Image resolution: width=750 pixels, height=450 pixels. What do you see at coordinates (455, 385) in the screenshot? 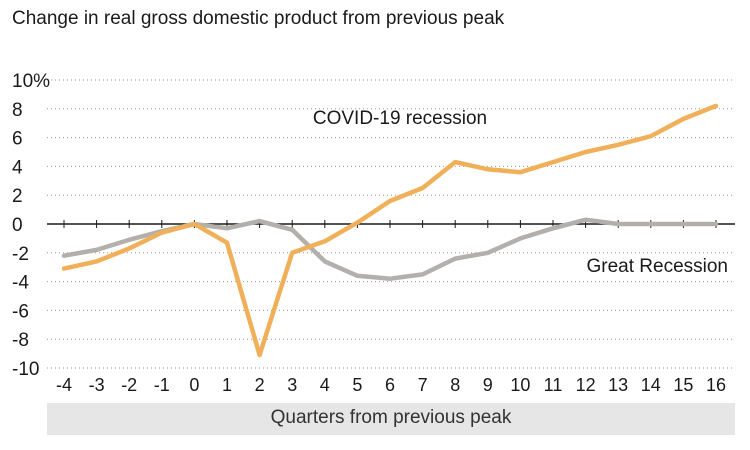
I see `x-tick-label: 8` at bounding box center [455, 385].